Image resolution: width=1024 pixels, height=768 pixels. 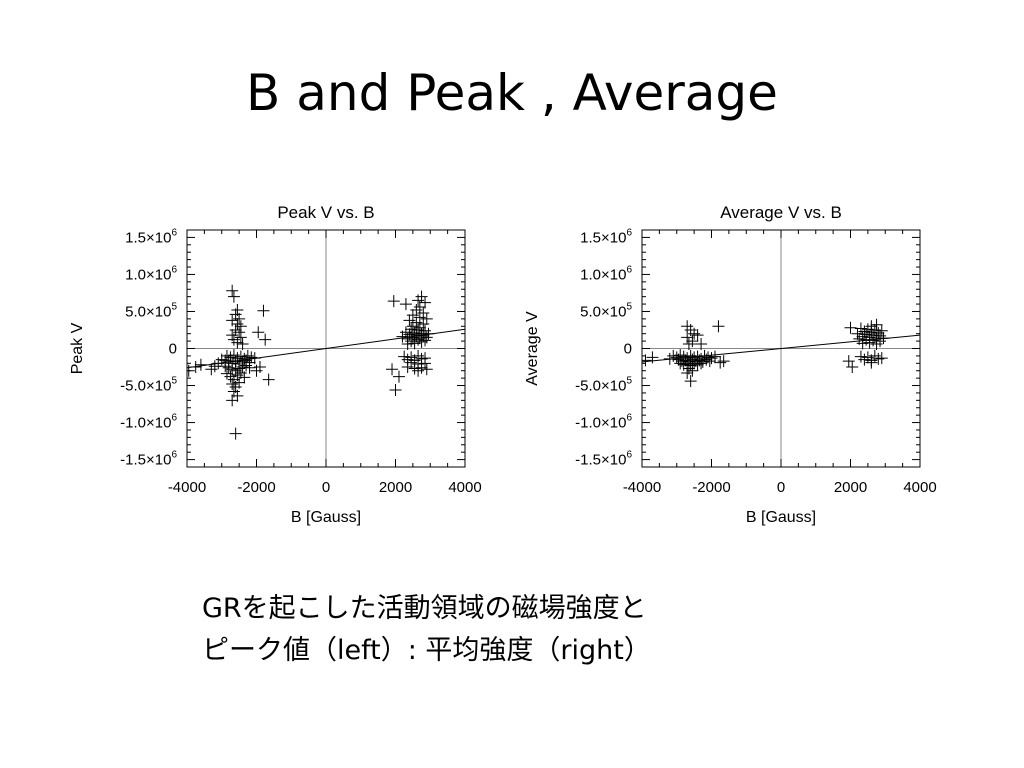 What do you see at coordinates (603, 422) in the screenshot?
I see `y-tick-label: -1.0×10⁶` at bounding box center [603, 422].